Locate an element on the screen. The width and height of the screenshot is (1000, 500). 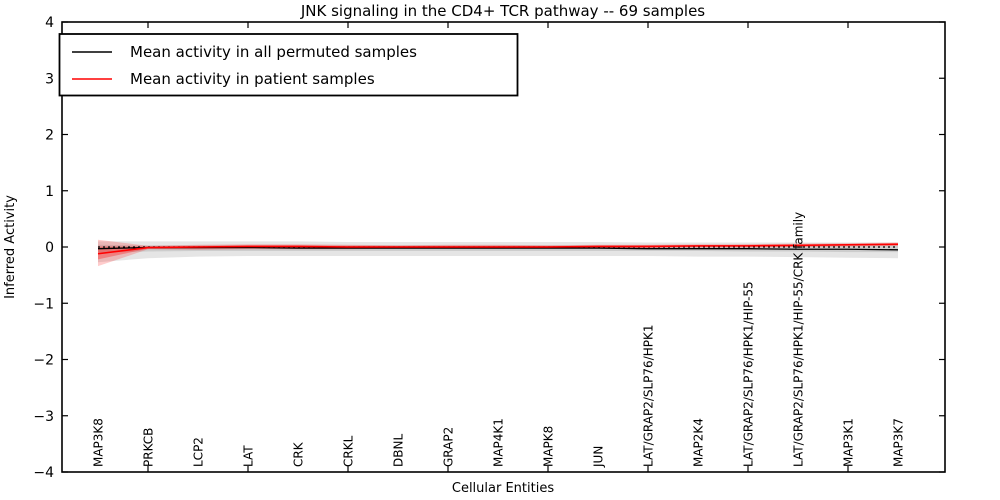
confidence-bands is located at coordinates (498, 253).